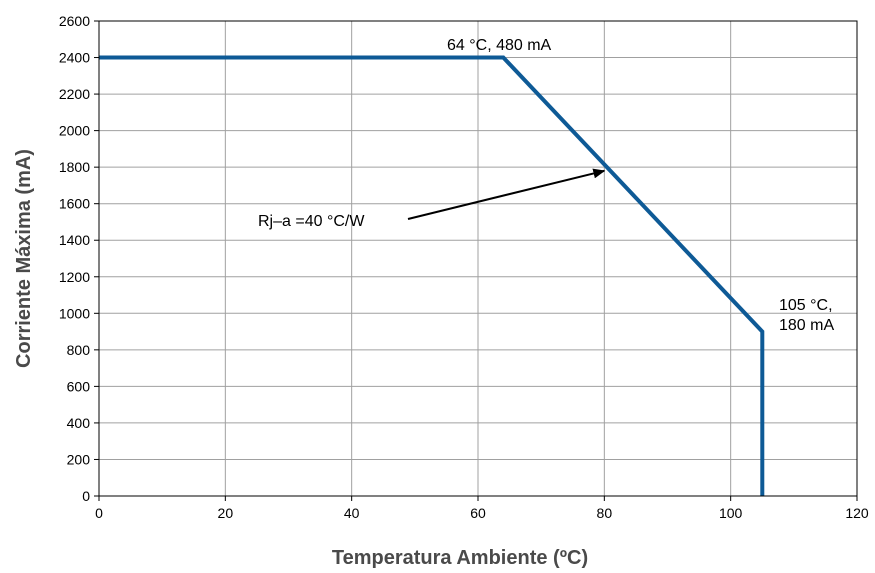 This screenshot has height=573, width=875. Describe the element at coordinates (74, 131) in the screenshot. I see `y-tick-label: 2000` at that location.